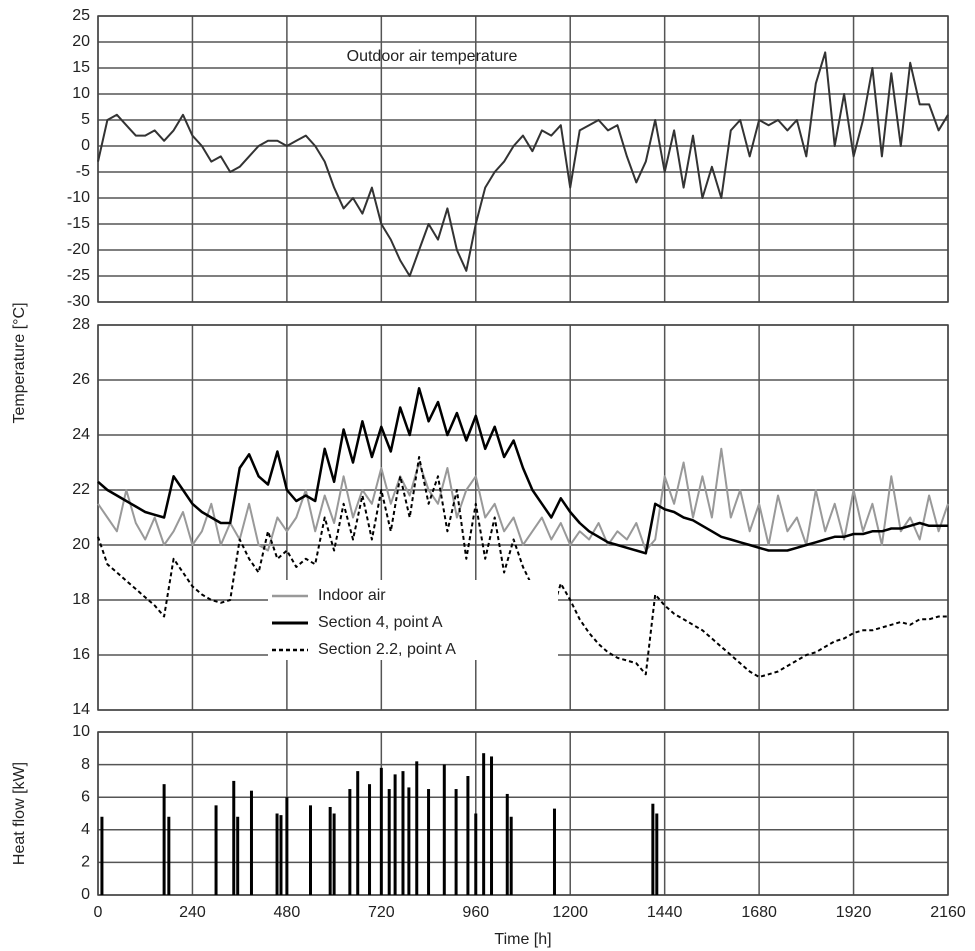  Describe the element at coordinates (78, 301) in the screenshot. I see `y-tick-label: -30` at that location.